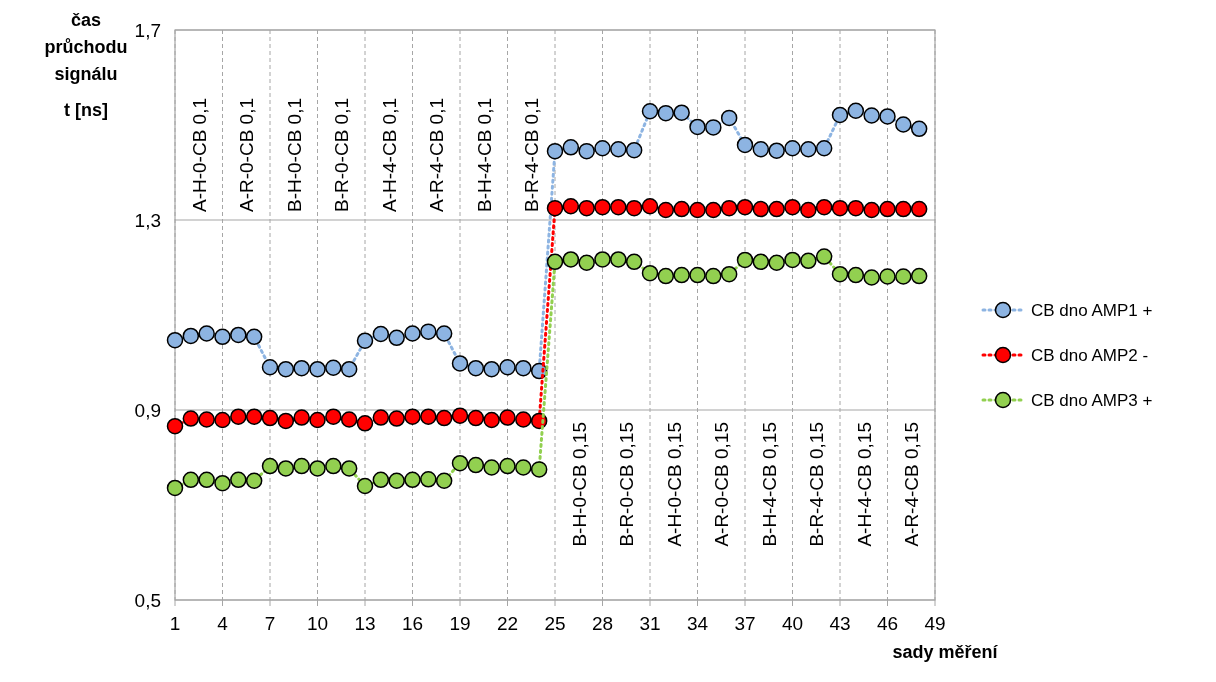 Image resolution: width=1216 pixels, height=682 pixels. I want to click on annotation: A-H-4-CB 0,15, so click(864, 484).